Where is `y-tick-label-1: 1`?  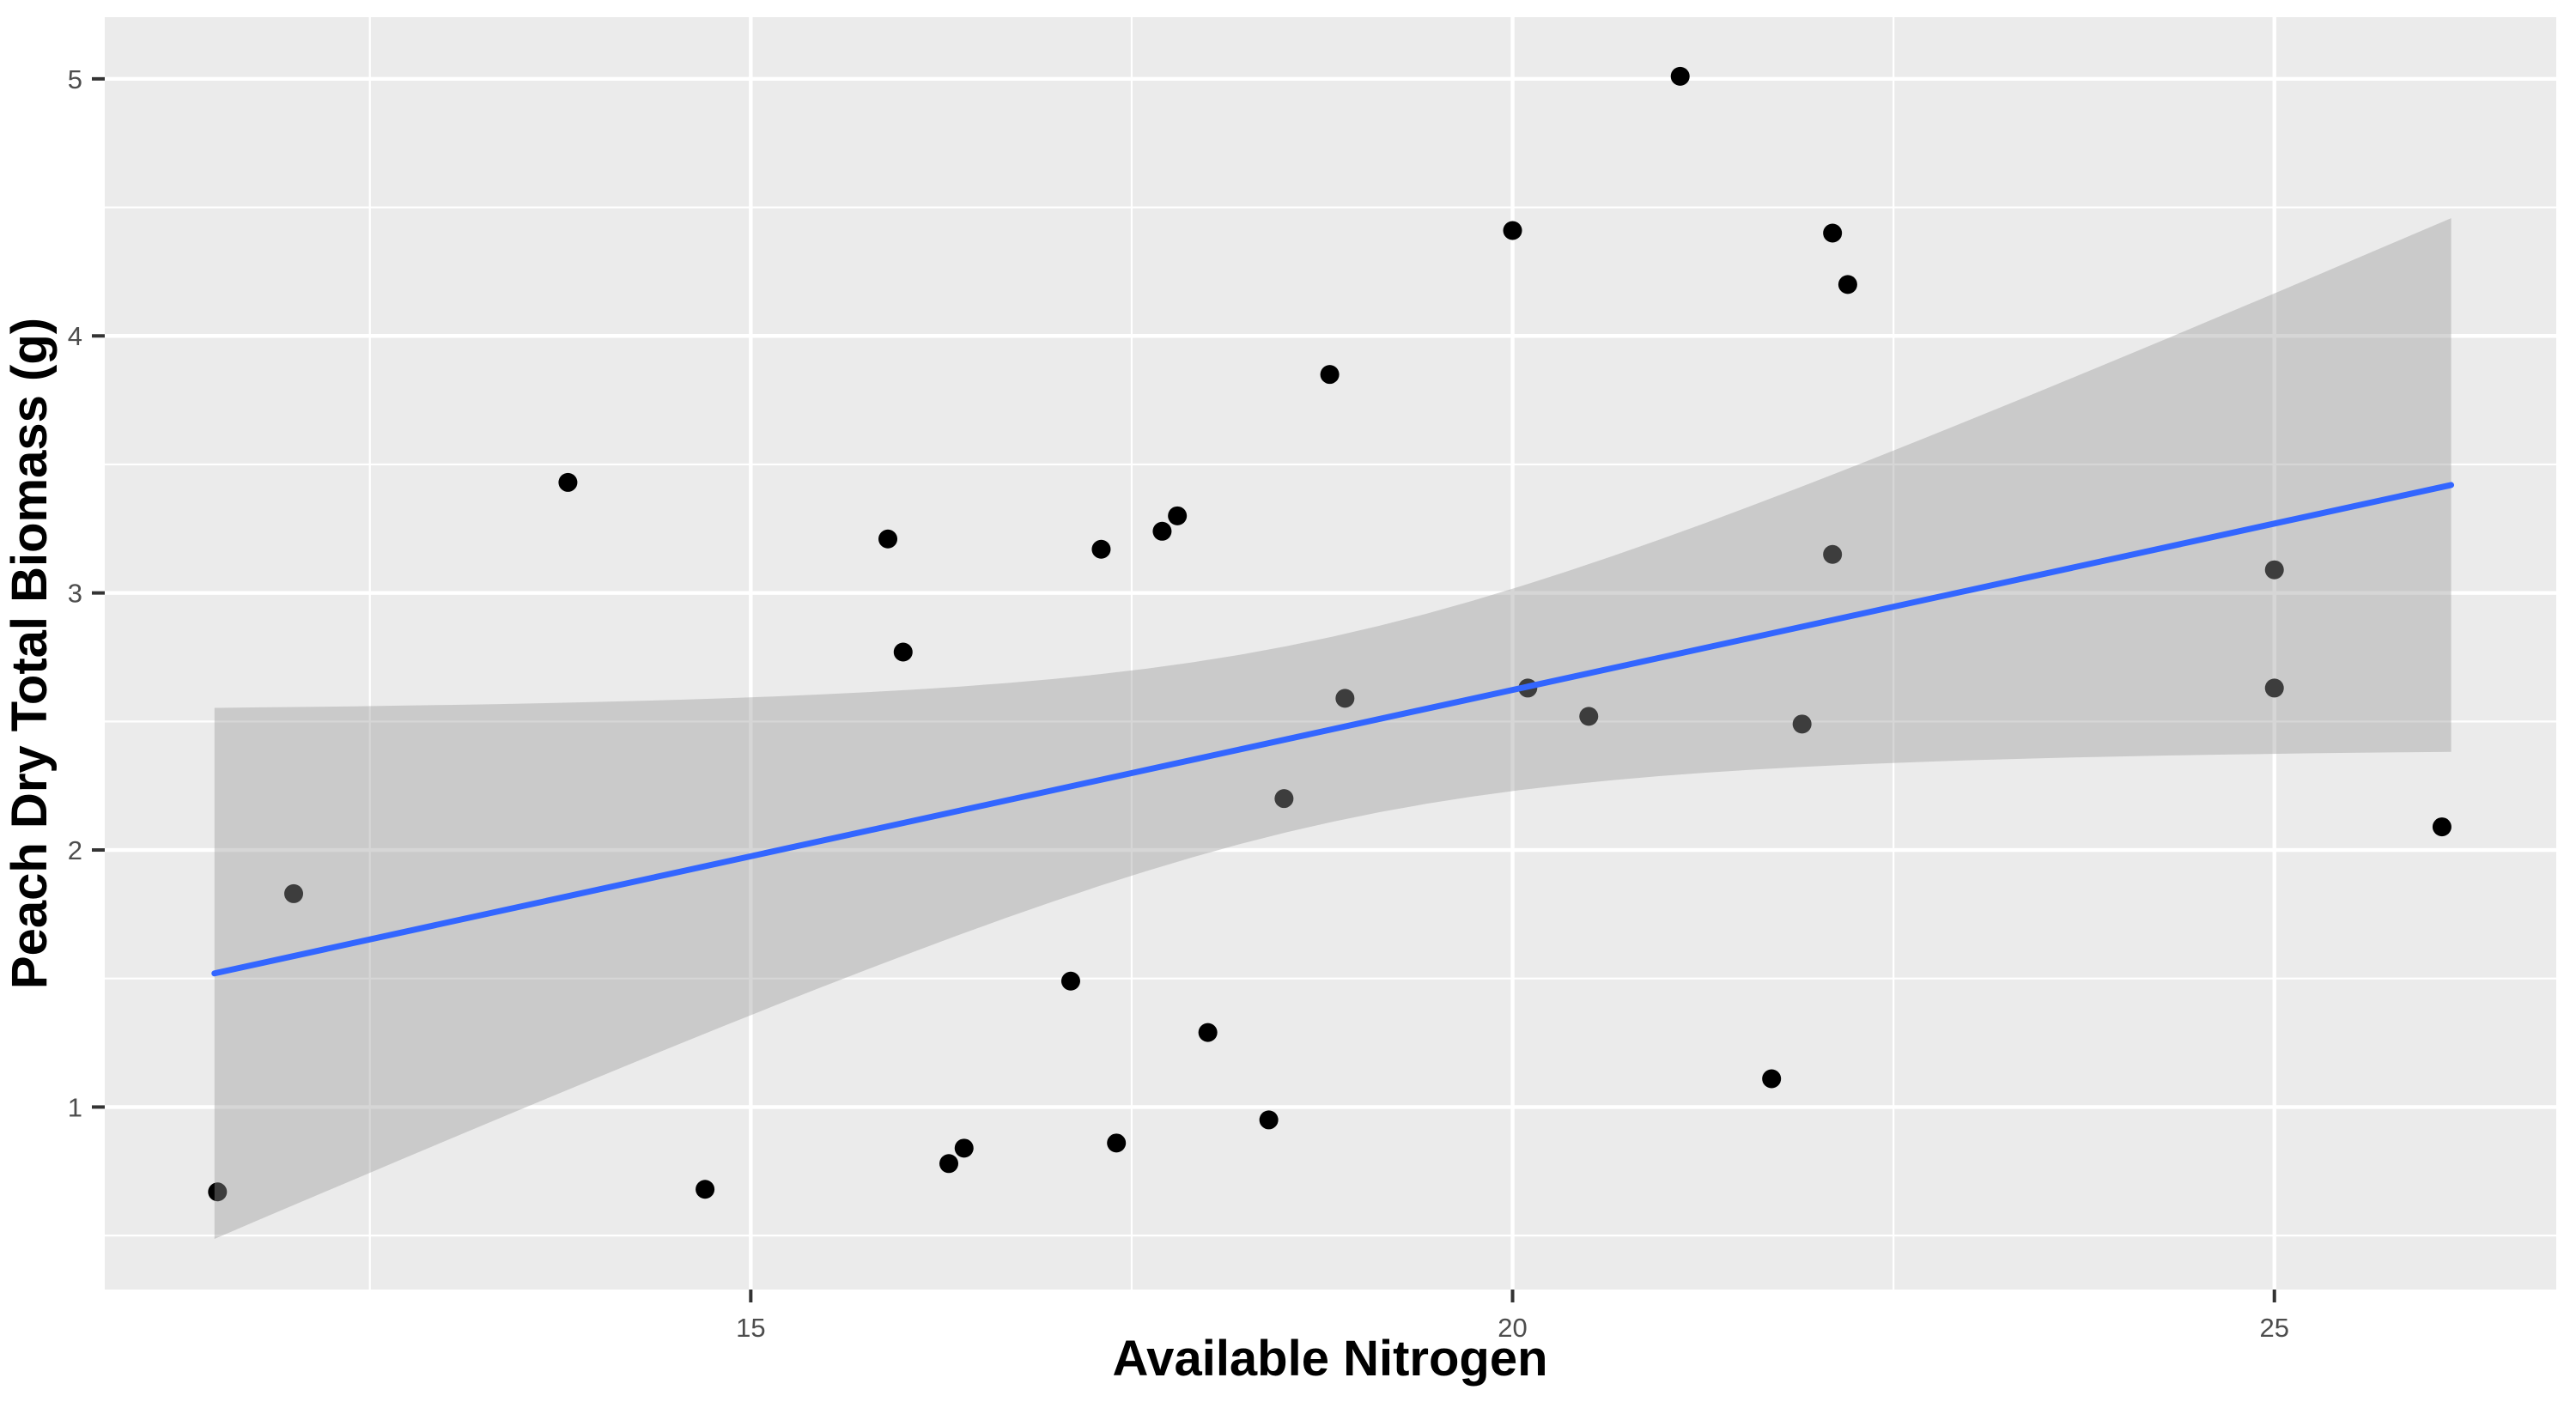 y-tick-label-1: 1 is located at coordinates (75, 1107).